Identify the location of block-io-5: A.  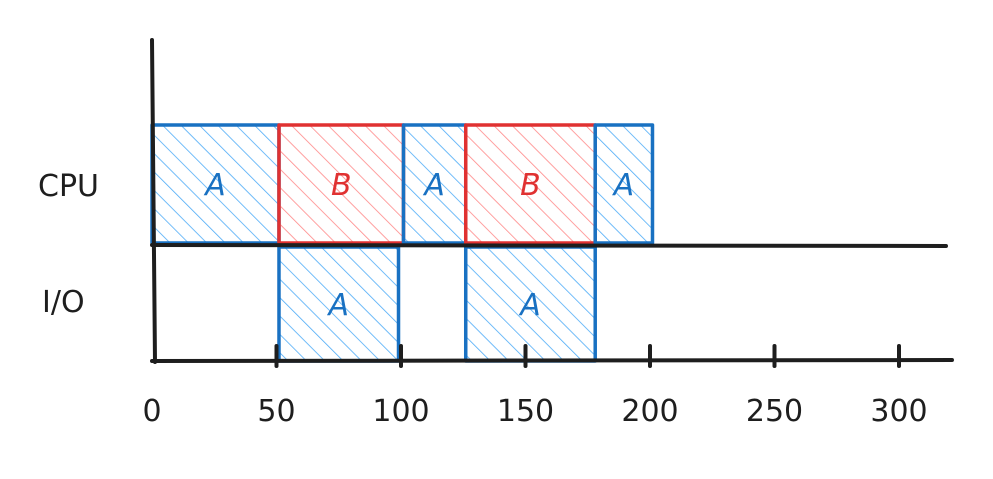
(339, 304).